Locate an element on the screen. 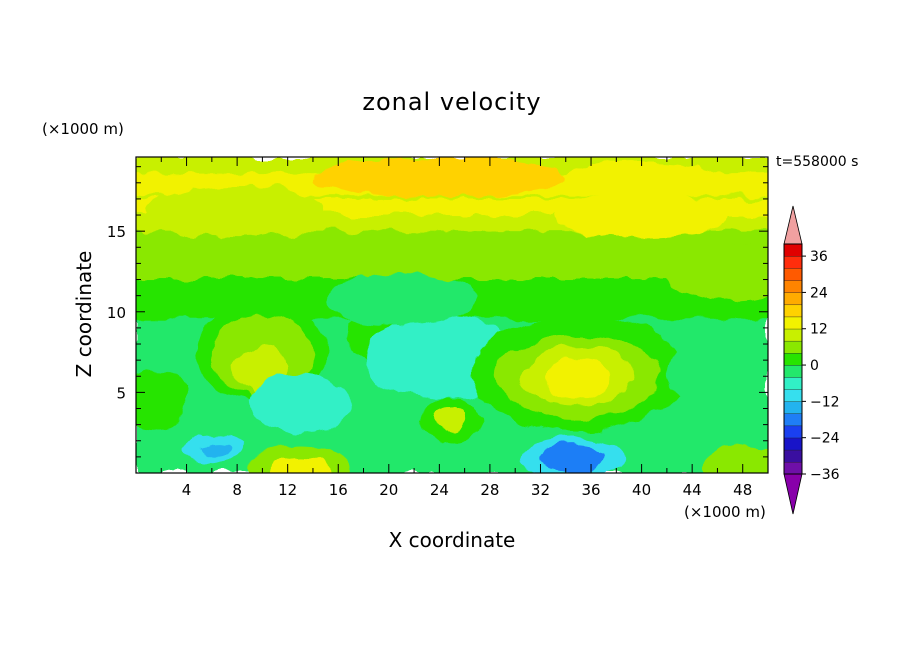 The image size is (904, 654). colorbar-tick-label: 0 is located at coordinates (814, 366).